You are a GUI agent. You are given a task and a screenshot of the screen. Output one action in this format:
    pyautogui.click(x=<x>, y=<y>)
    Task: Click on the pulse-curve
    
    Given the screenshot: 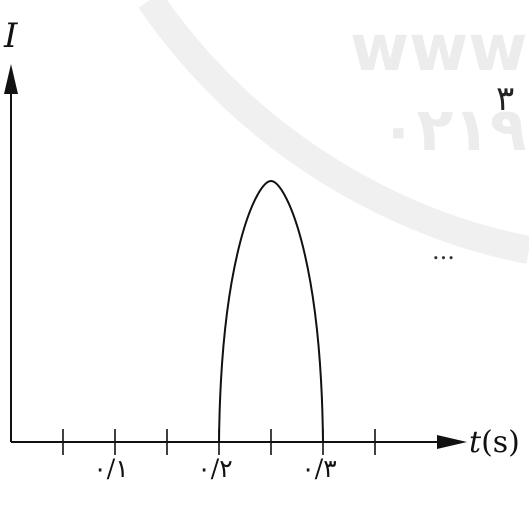 What is the action you would take?
    pyautogui.click(x=271, y=311)
    